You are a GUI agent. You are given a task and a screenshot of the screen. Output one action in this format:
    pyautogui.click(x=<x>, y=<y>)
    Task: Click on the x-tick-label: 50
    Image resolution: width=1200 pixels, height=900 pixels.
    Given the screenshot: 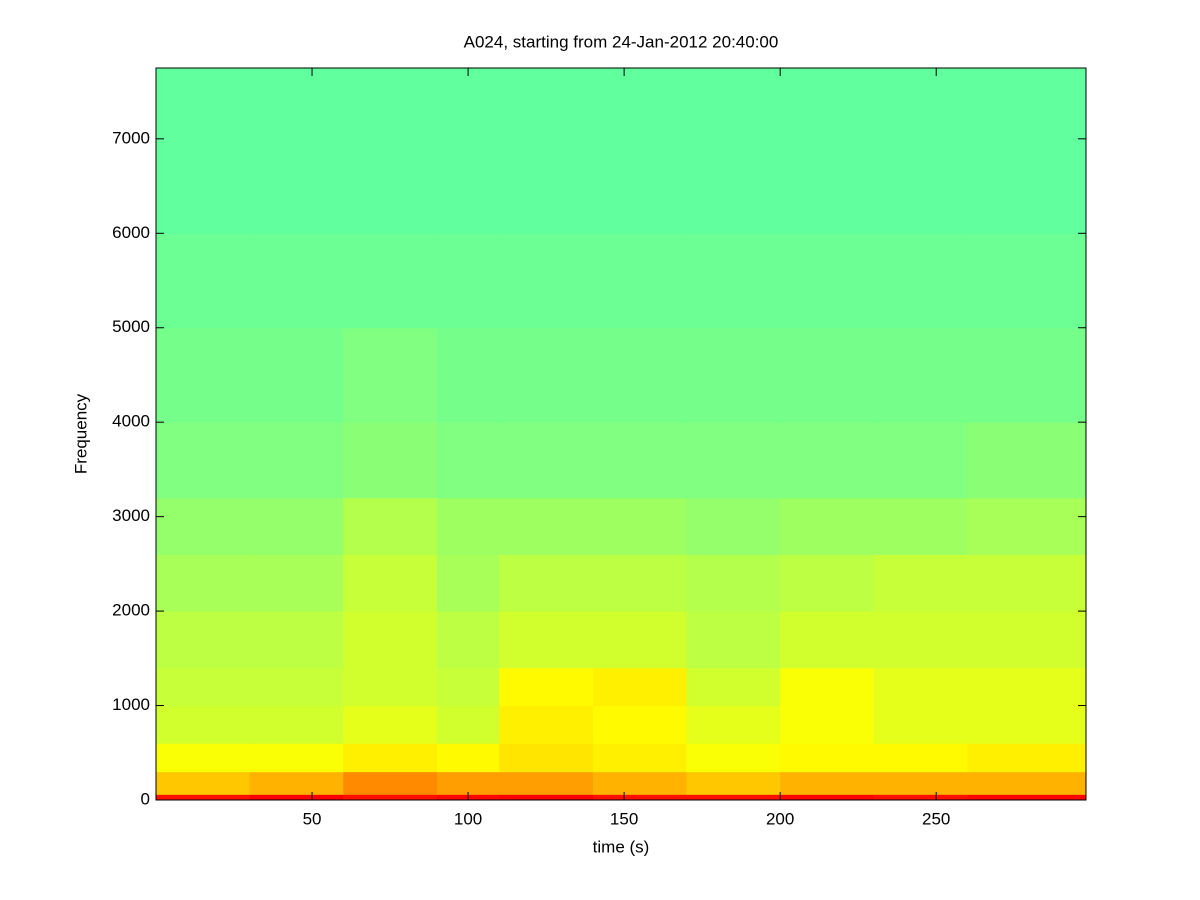 What is the action you would take?
    pyautogui.click(x=312, y=818)
    